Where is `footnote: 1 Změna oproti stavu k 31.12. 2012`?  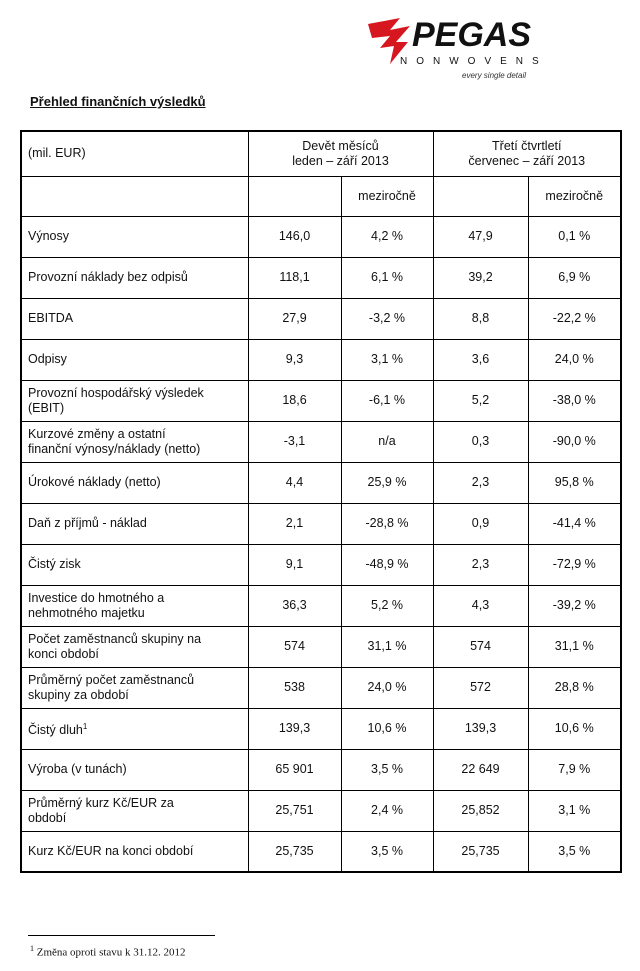
footnote: 1 Změna oproti stavu k 31.12. 2012 is located at coordinates (108, 951).